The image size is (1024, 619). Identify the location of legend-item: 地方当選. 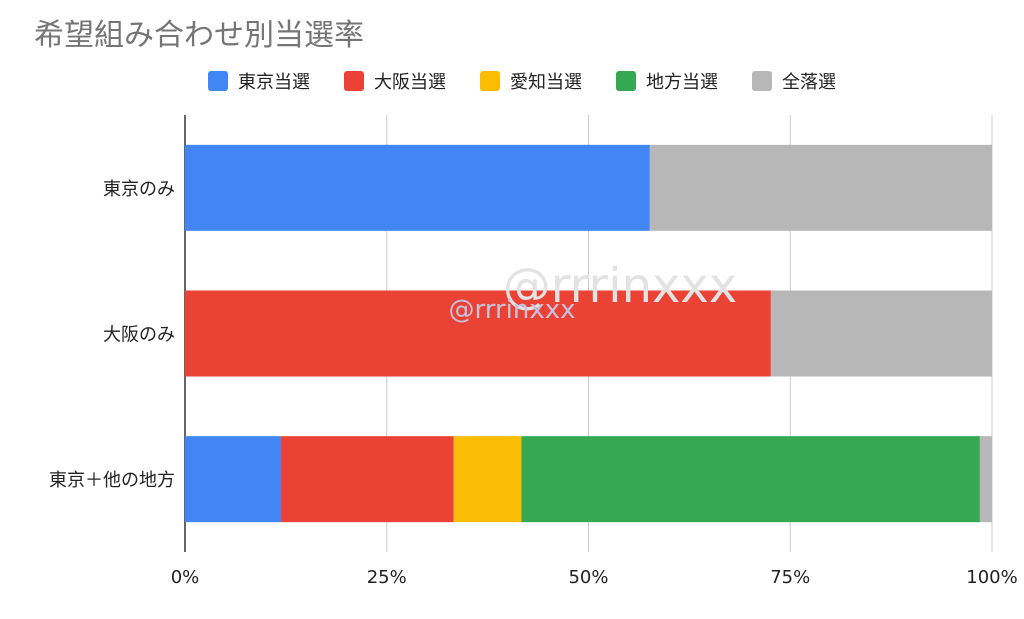
(667, 81).